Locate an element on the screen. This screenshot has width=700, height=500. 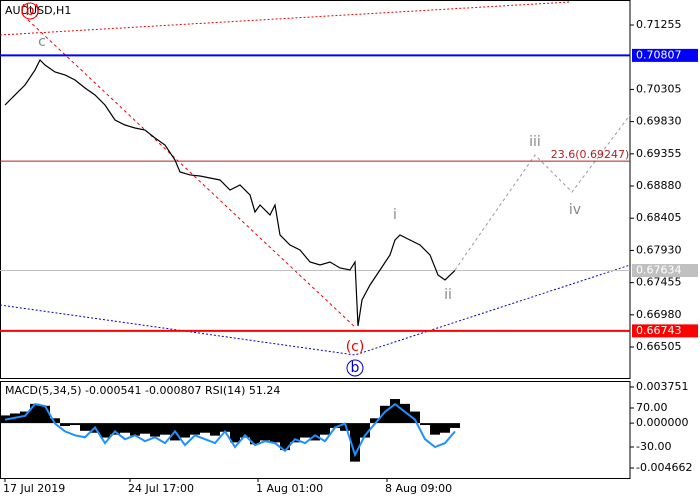
y-tick-label: -0.004662 is located at coordinates (664, 467).